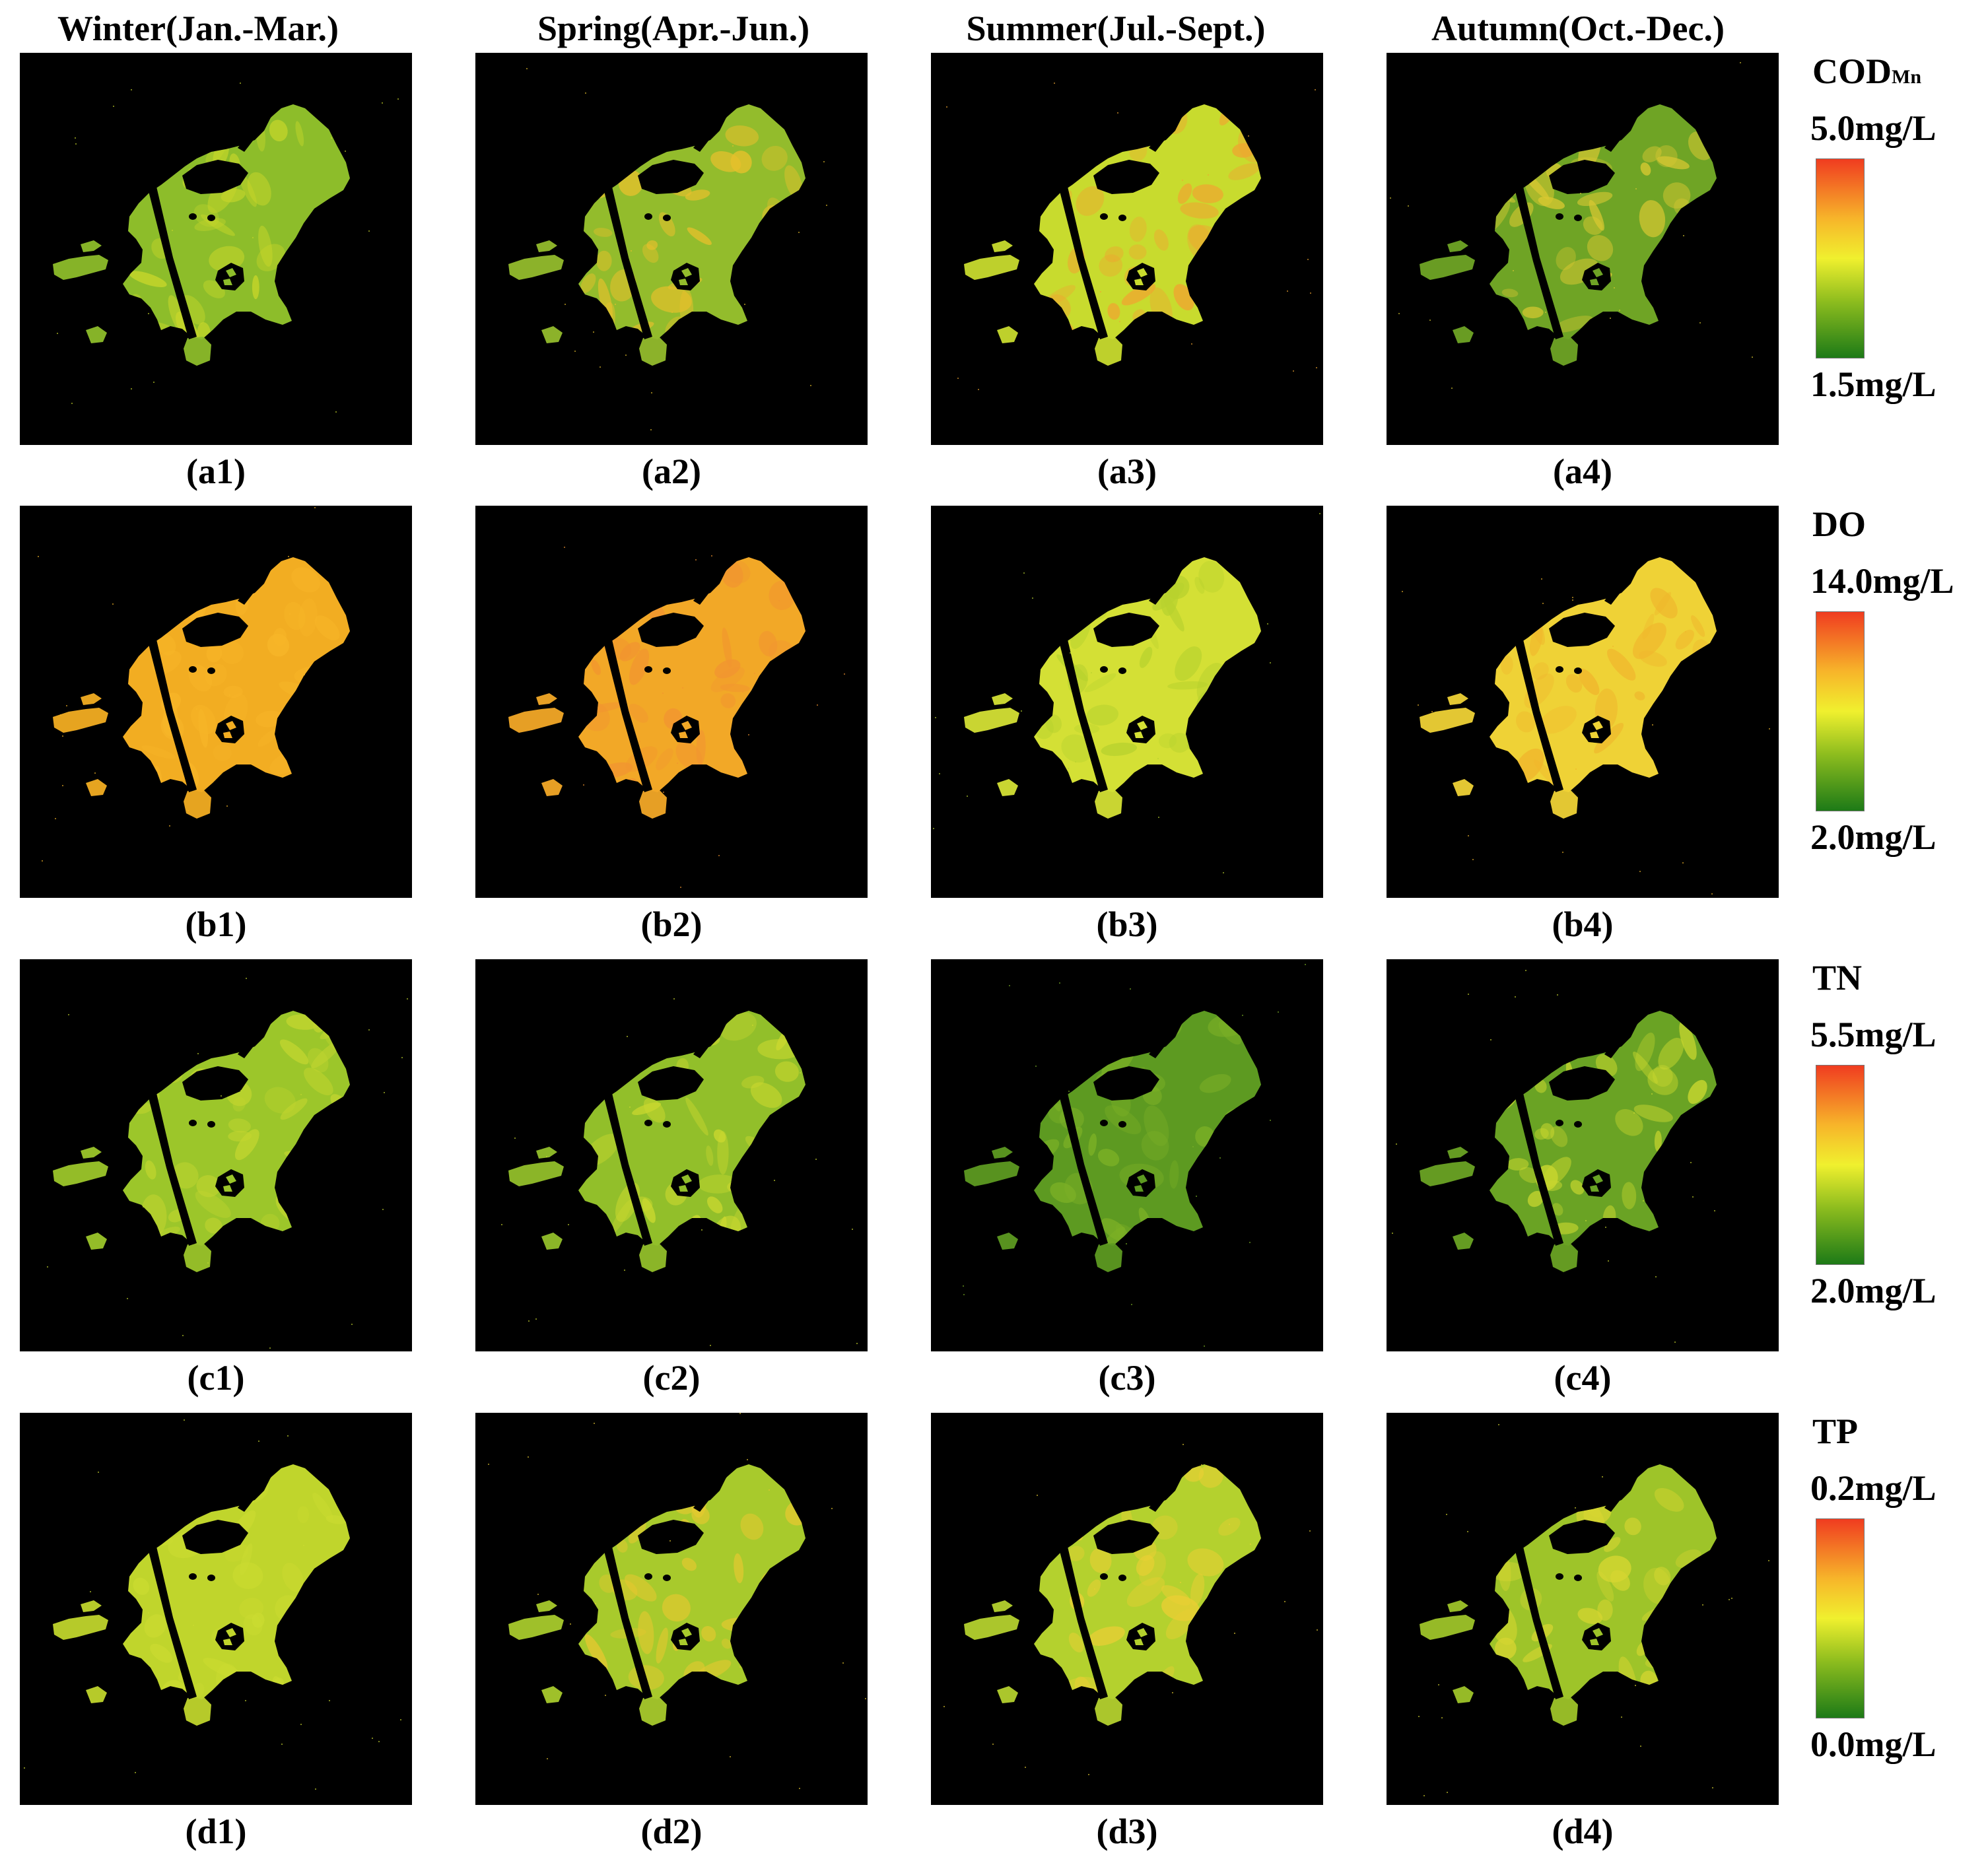 This screenshot has height=1867, width=1988. I want to click on season-header: Summer(Jul.-Sept.), so click(1116, 28).